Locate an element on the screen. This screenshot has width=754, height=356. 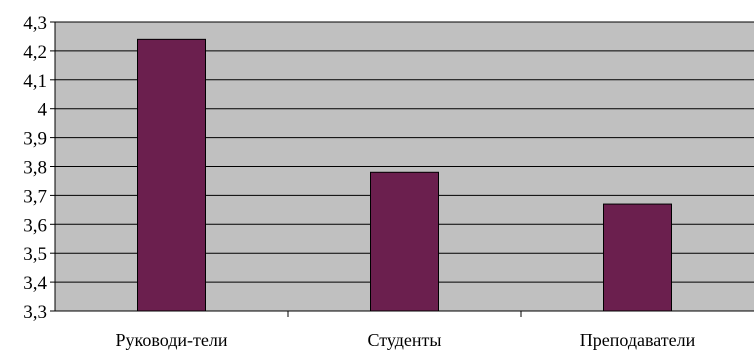
y-tick-label: 4,1 is located at coordinates (35, 81).